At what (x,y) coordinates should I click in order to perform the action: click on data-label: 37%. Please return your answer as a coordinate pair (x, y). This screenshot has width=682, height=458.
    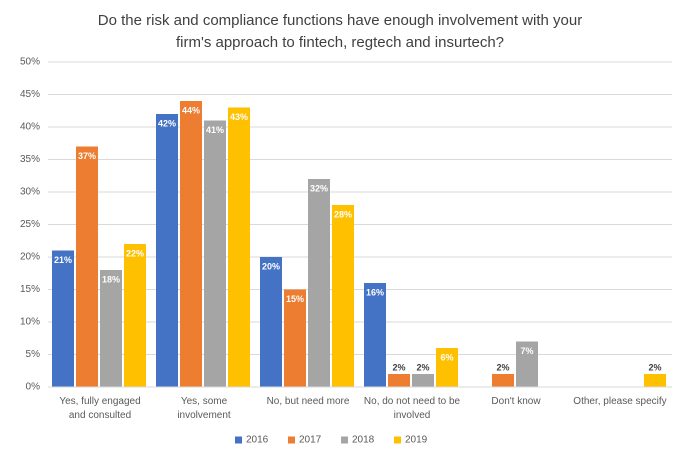
    Looking at the image, I should click on (87, 156).